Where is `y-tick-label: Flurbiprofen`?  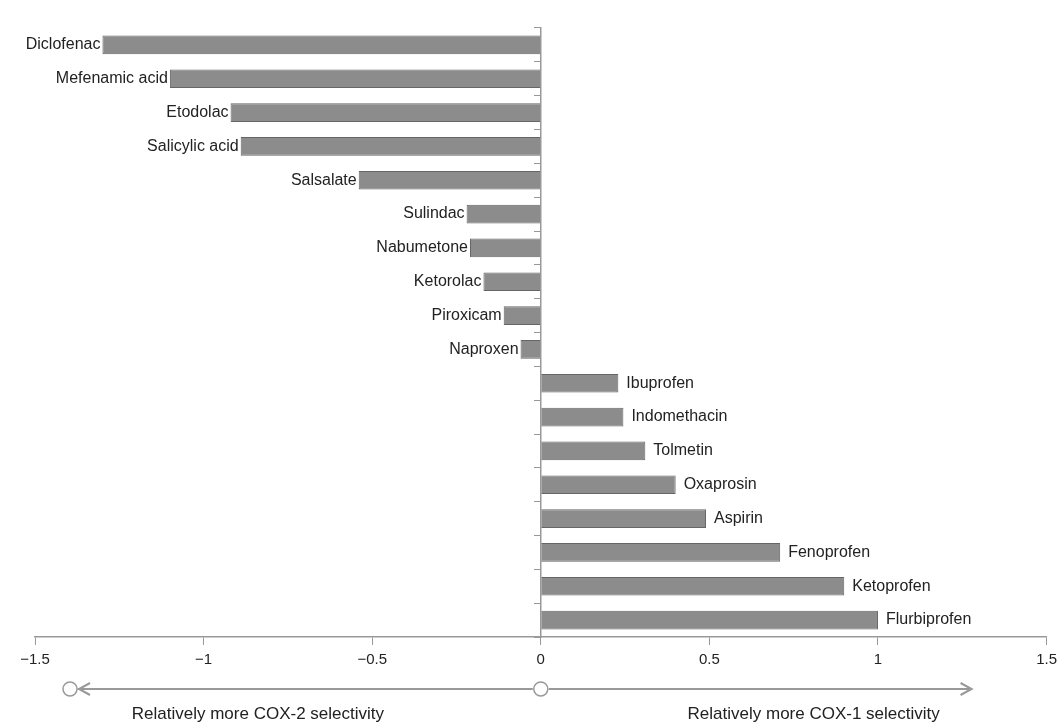
y-tick-label: Flurbiprofen is located at coordinates (928, 619).